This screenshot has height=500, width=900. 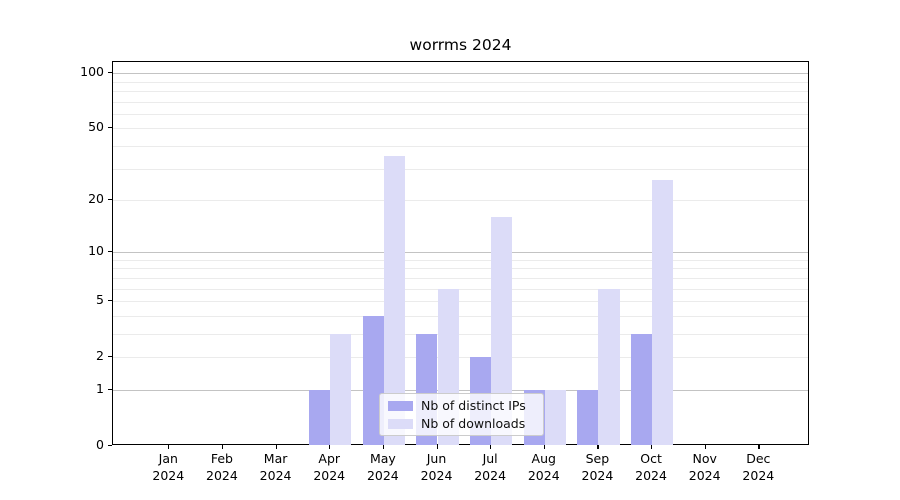 I want to click on x-tick-label: Jul 2024, so click(x=490, y=467).